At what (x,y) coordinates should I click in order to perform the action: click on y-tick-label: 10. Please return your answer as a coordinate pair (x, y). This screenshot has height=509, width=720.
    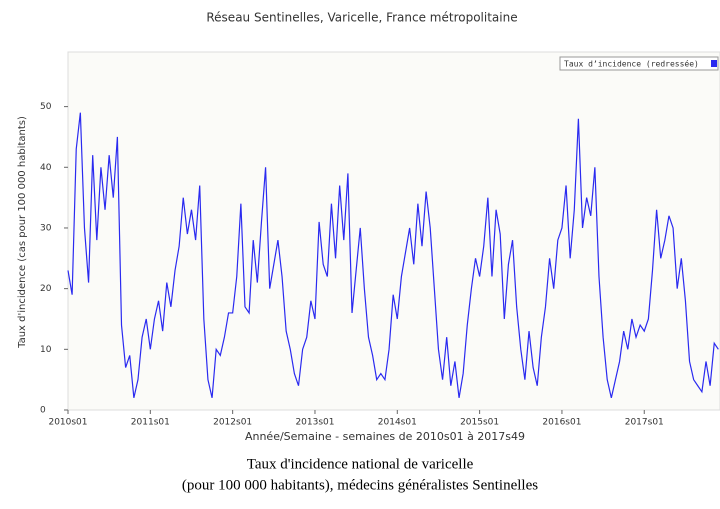
    Looking at the image, I should click on (46, 350).